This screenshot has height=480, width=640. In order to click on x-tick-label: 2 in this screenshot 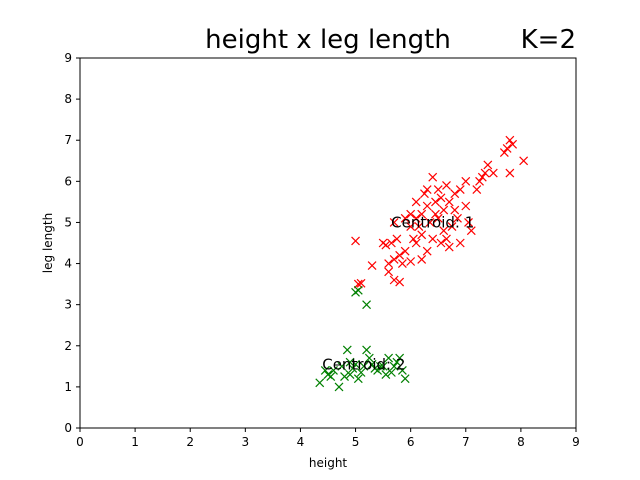, I will do `click(190, 442)`.